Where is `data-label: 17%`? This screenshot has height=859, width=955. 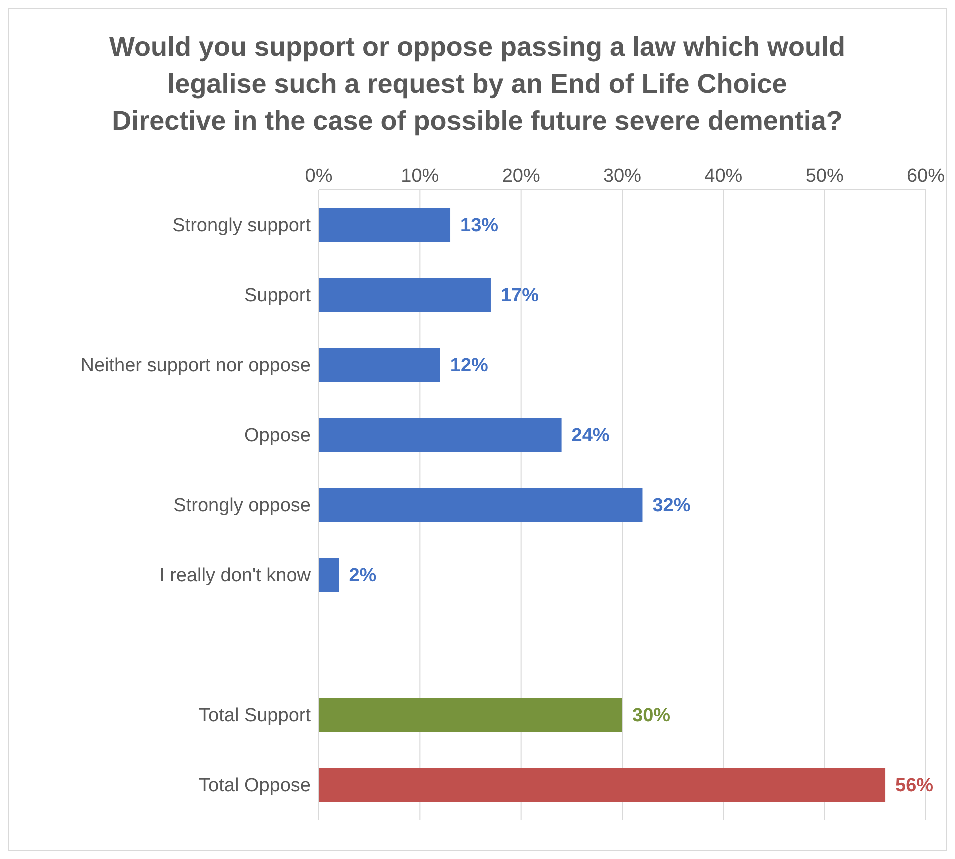
data-label: 17% is located at coordinates (520, 296).